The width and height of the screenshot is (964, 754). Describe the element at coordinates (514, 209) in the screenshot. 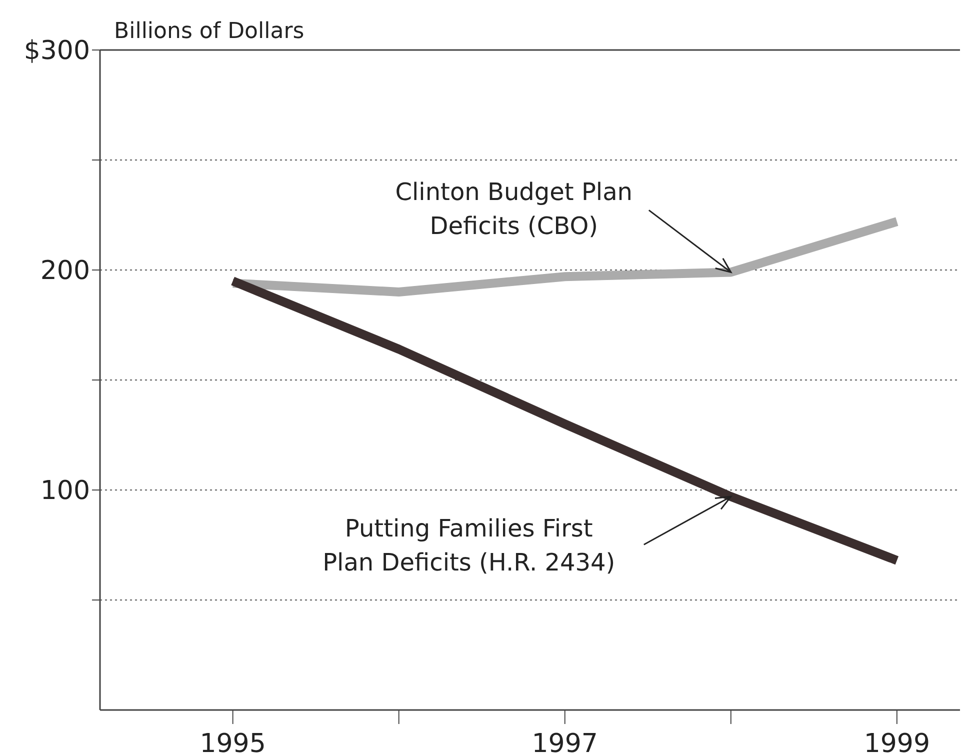

I see `annotation: Clinton Budget Plan Deficits (CBO)` at that location.